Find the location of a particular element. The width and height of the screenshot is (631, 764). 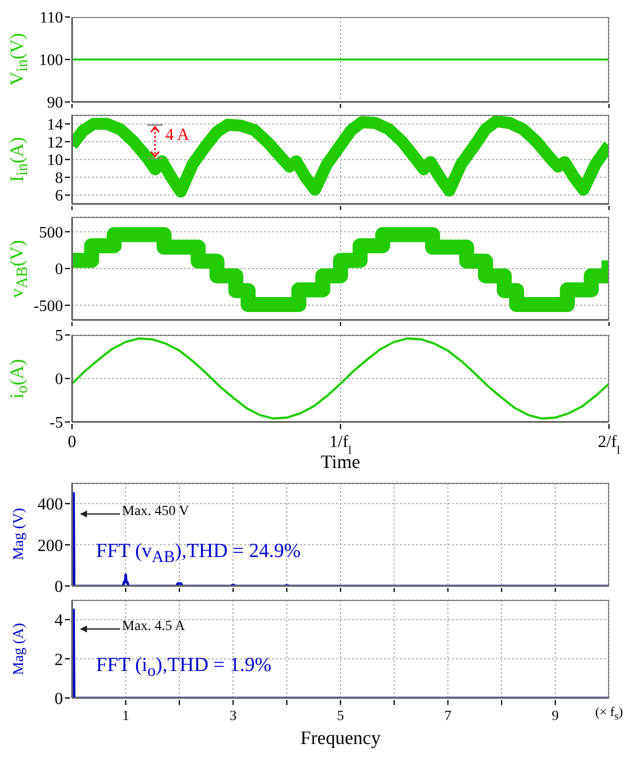

x-tick-label: 9 is located at coordinates (555, 716).